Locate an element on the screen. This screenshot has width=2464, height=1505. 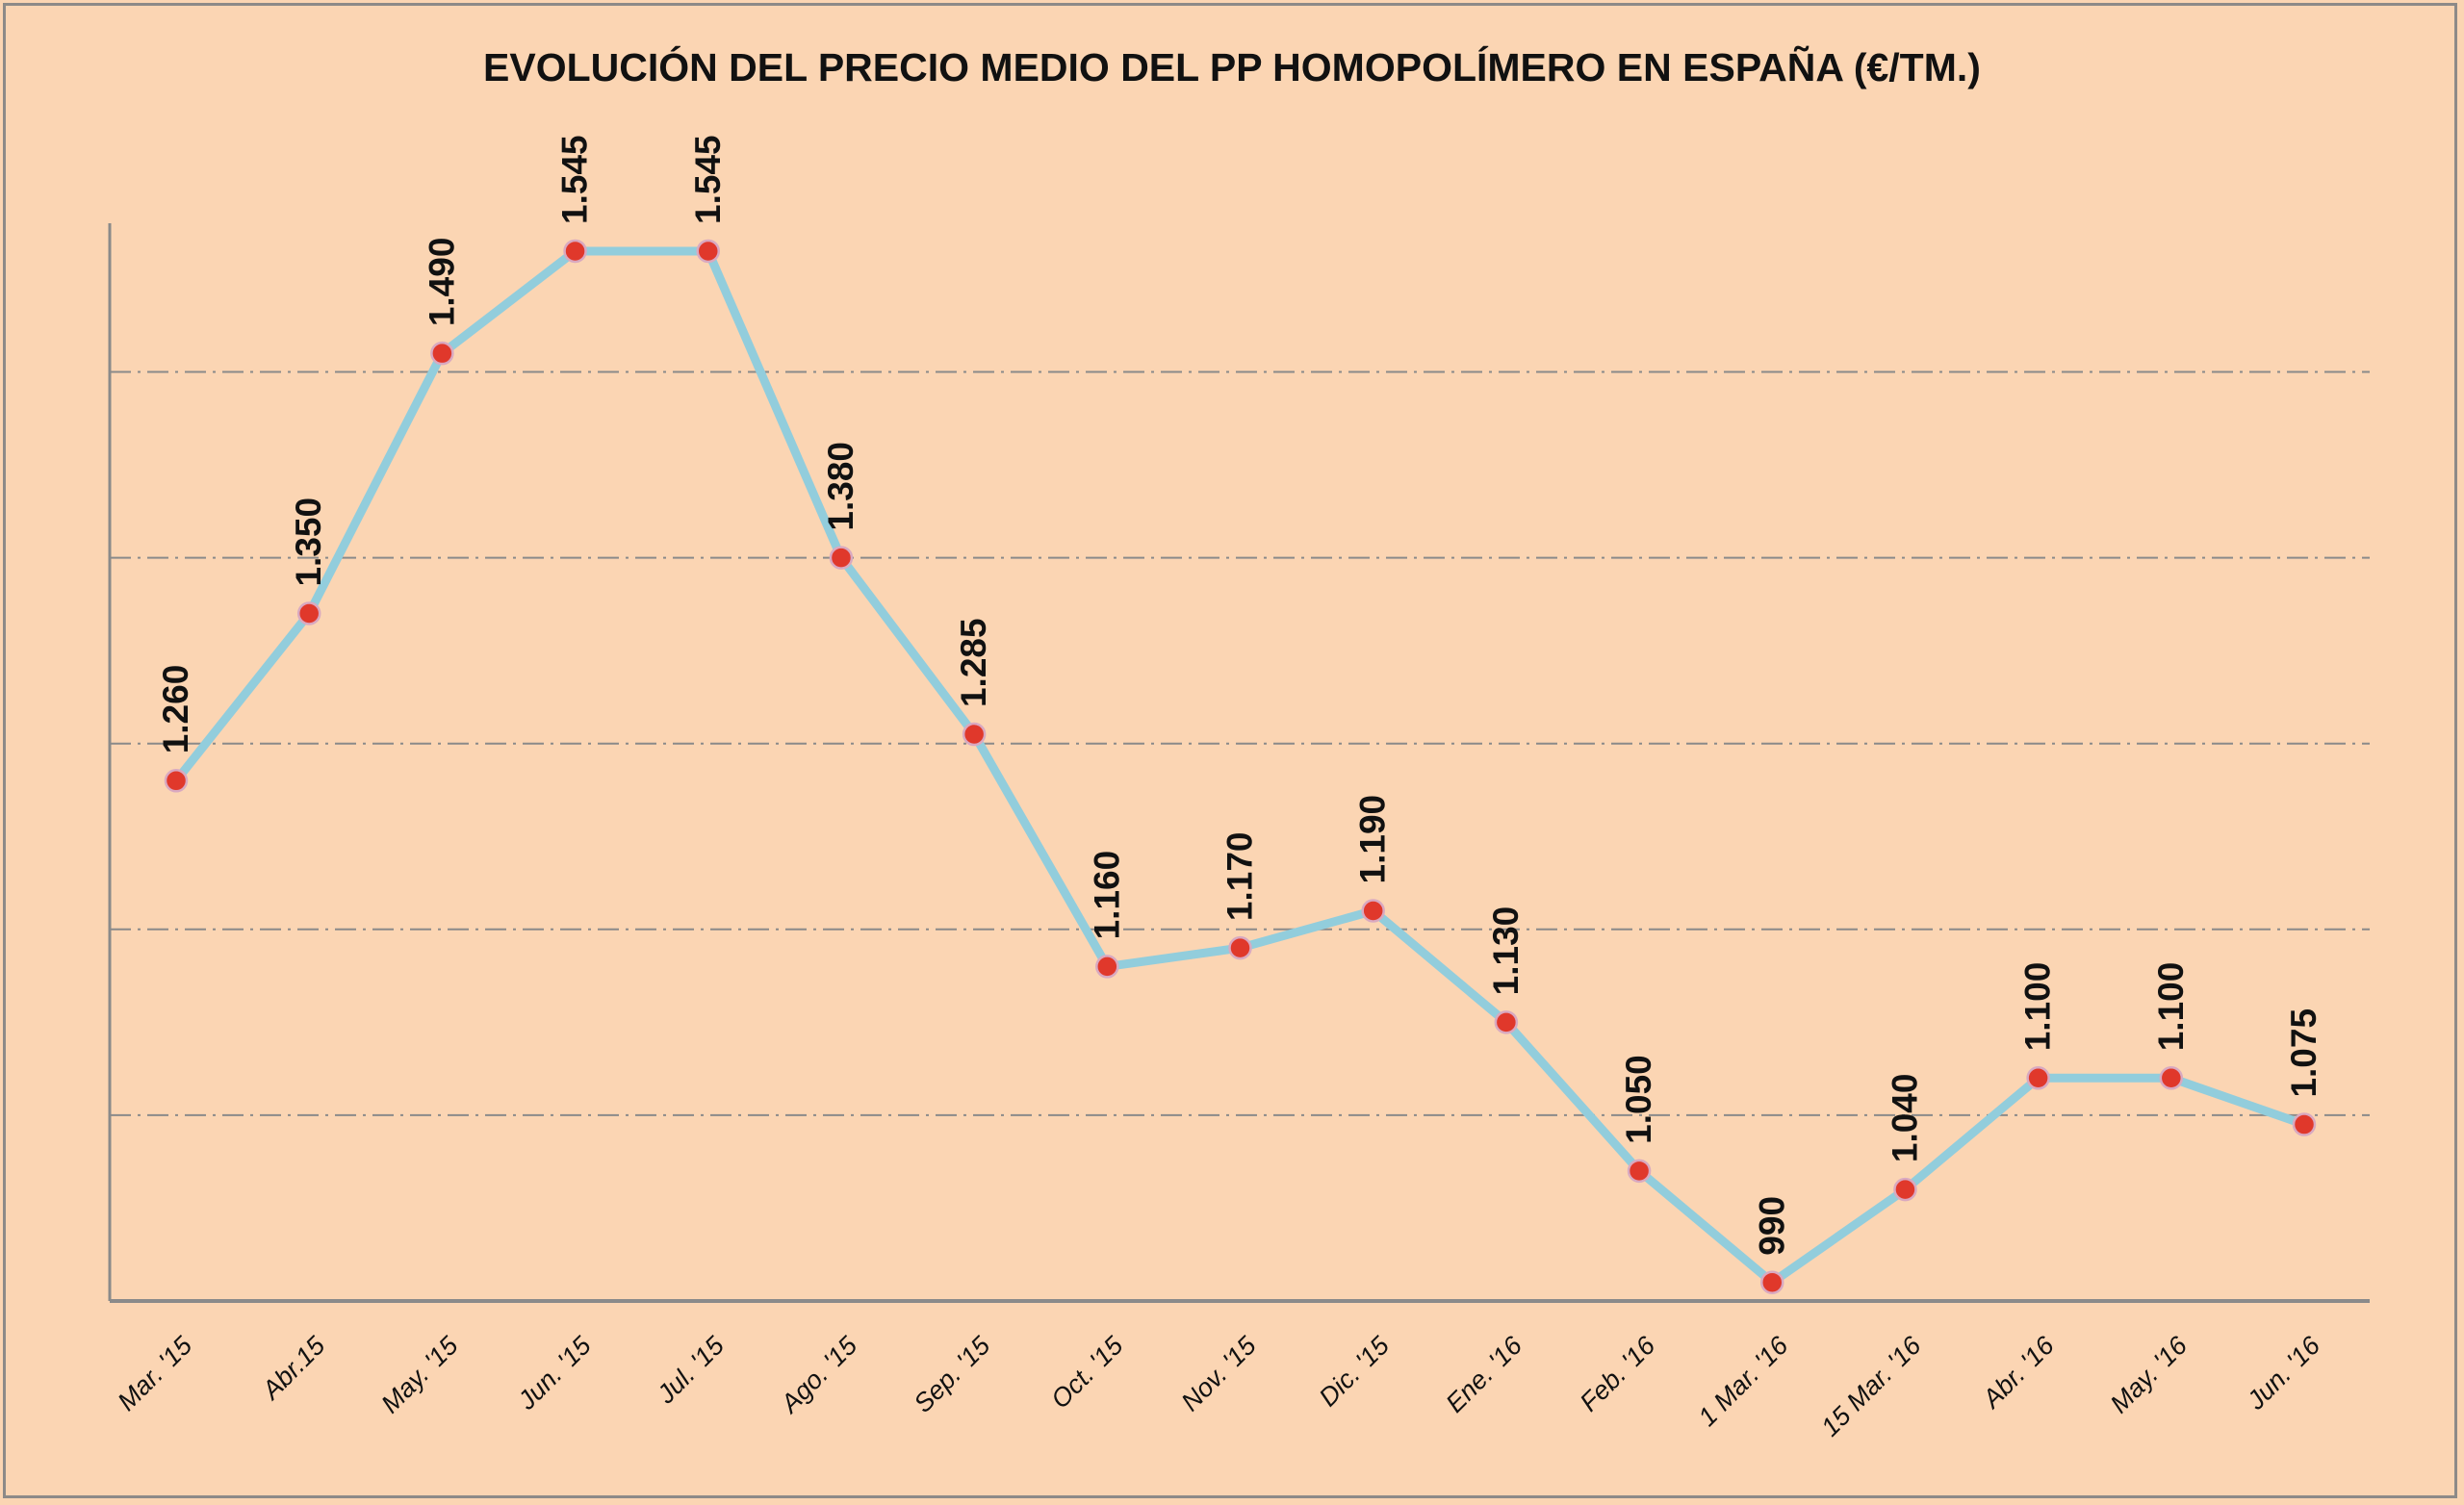
x-tick-label: Abr. '16 is located at coordinates (2018, 1373).